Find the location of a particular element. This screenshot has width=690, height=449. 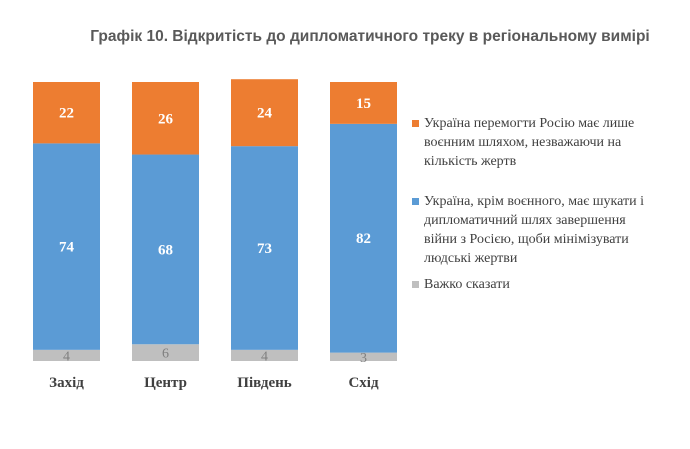

data-label: 68 is located at coordinates (165, 250).